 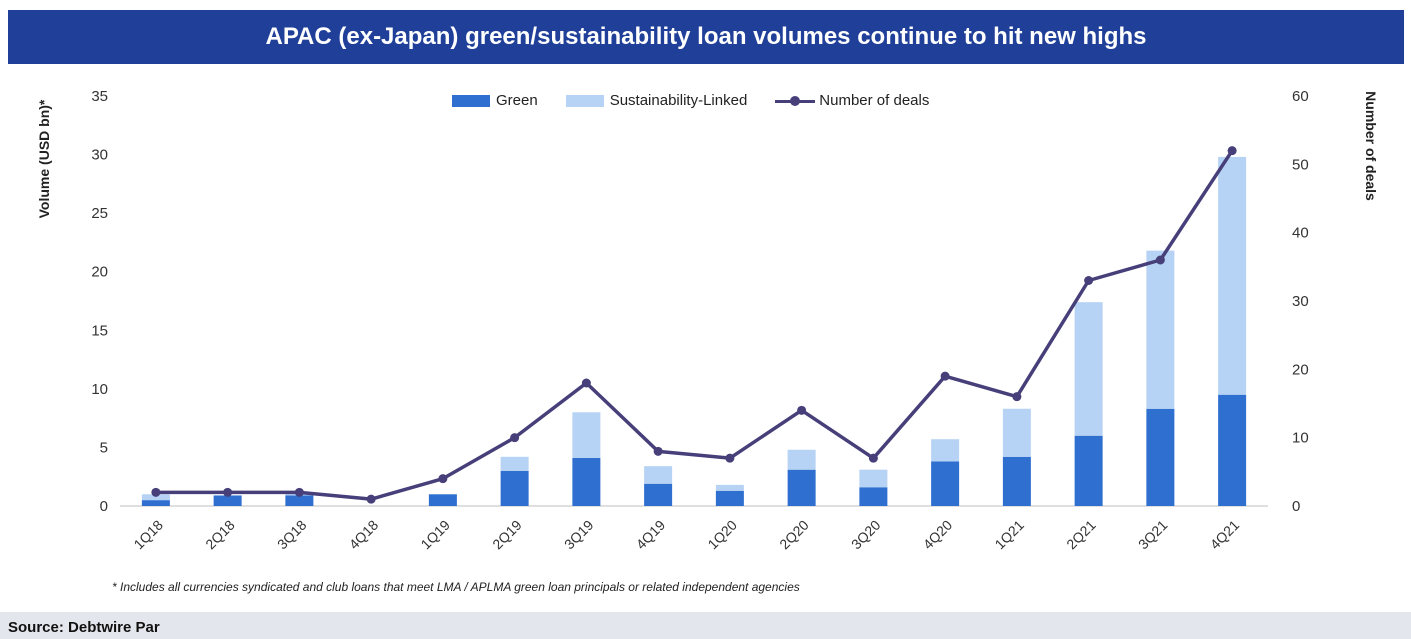 What do you see at coordinates (156, 492) in the screenshot?
I see `deals-point-1Q18` at bounding box center [156, 492].